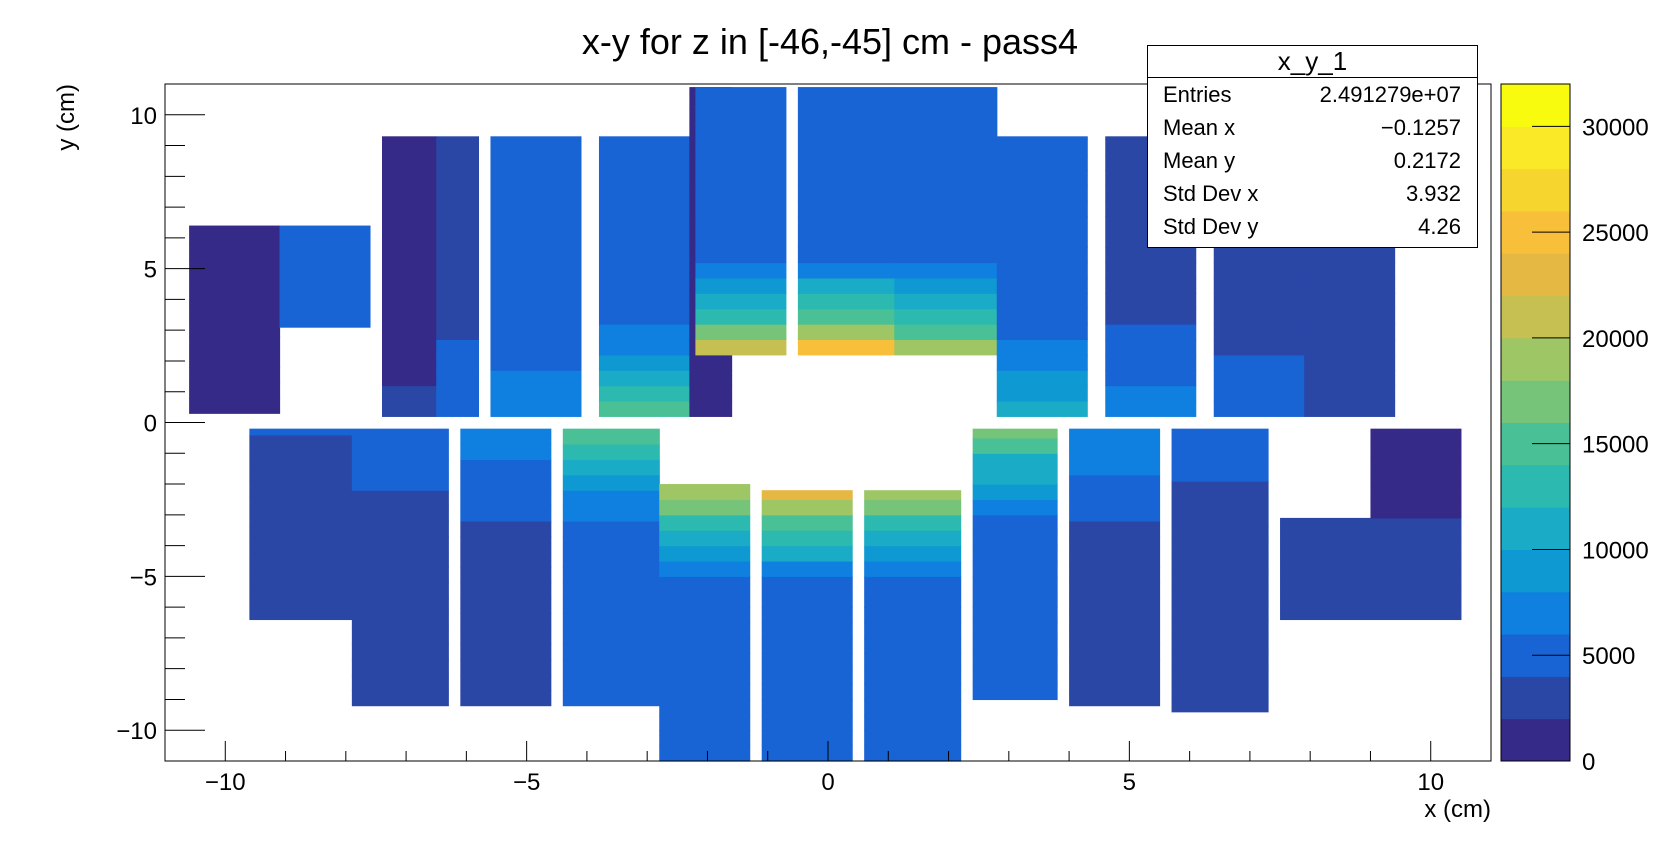  Describe the element at coordinates (1457, 809) in the screenshot. I see `x-axis-label: x (cm)` at that location.